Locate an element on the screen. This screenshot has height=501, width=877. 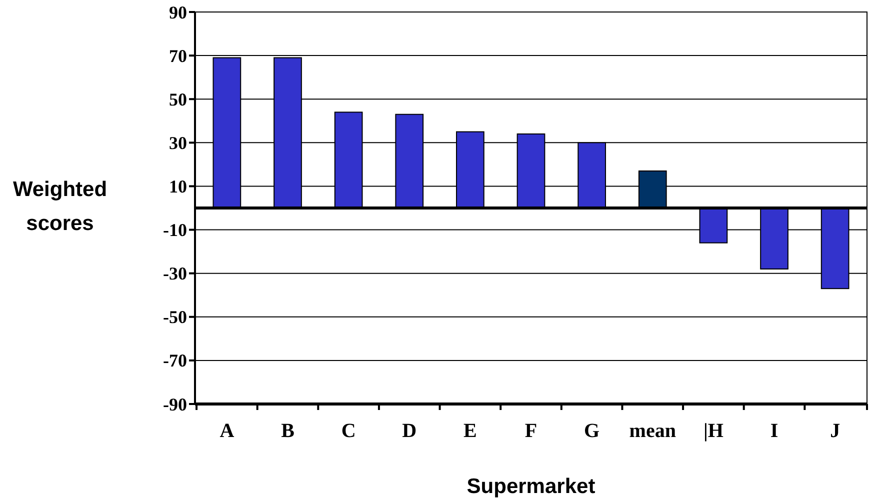
y-tick-label: 10 is located at coordinates (178, 186).